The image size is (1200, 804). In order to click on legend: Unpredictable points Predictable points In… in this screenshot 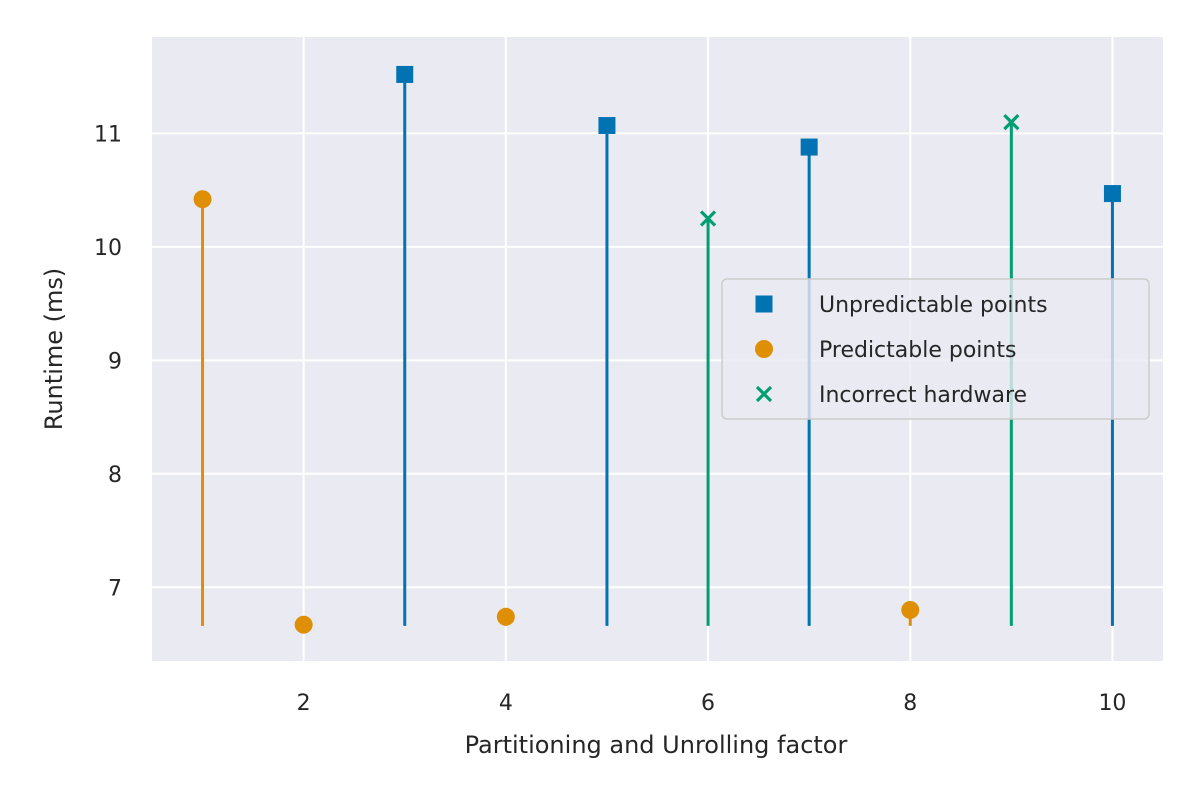, I will do `click(935, 349)`.